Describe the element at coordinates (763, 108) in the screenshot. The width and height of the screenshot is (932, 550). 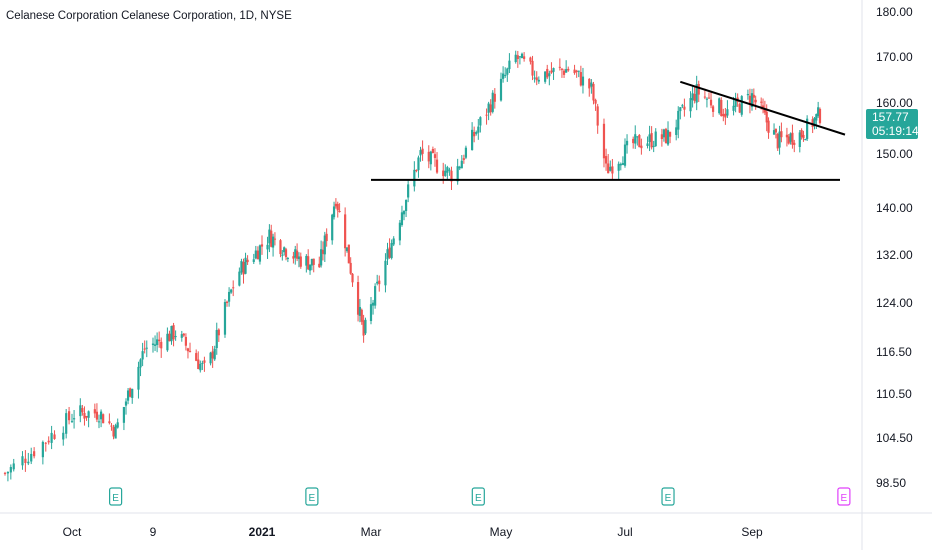
I see `resistance-trendline` at that location.